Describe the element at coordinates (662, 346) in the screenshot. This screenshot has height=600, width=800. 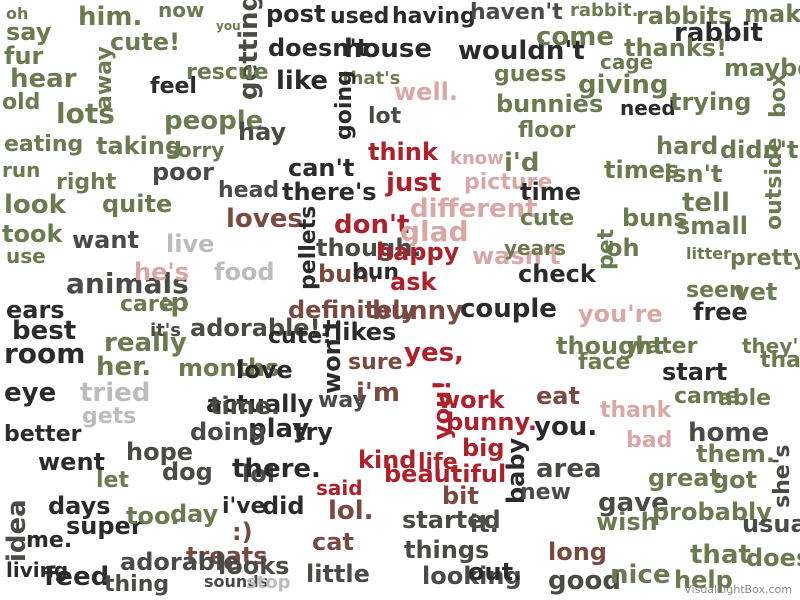
I see `cloud-word: water` at that location.